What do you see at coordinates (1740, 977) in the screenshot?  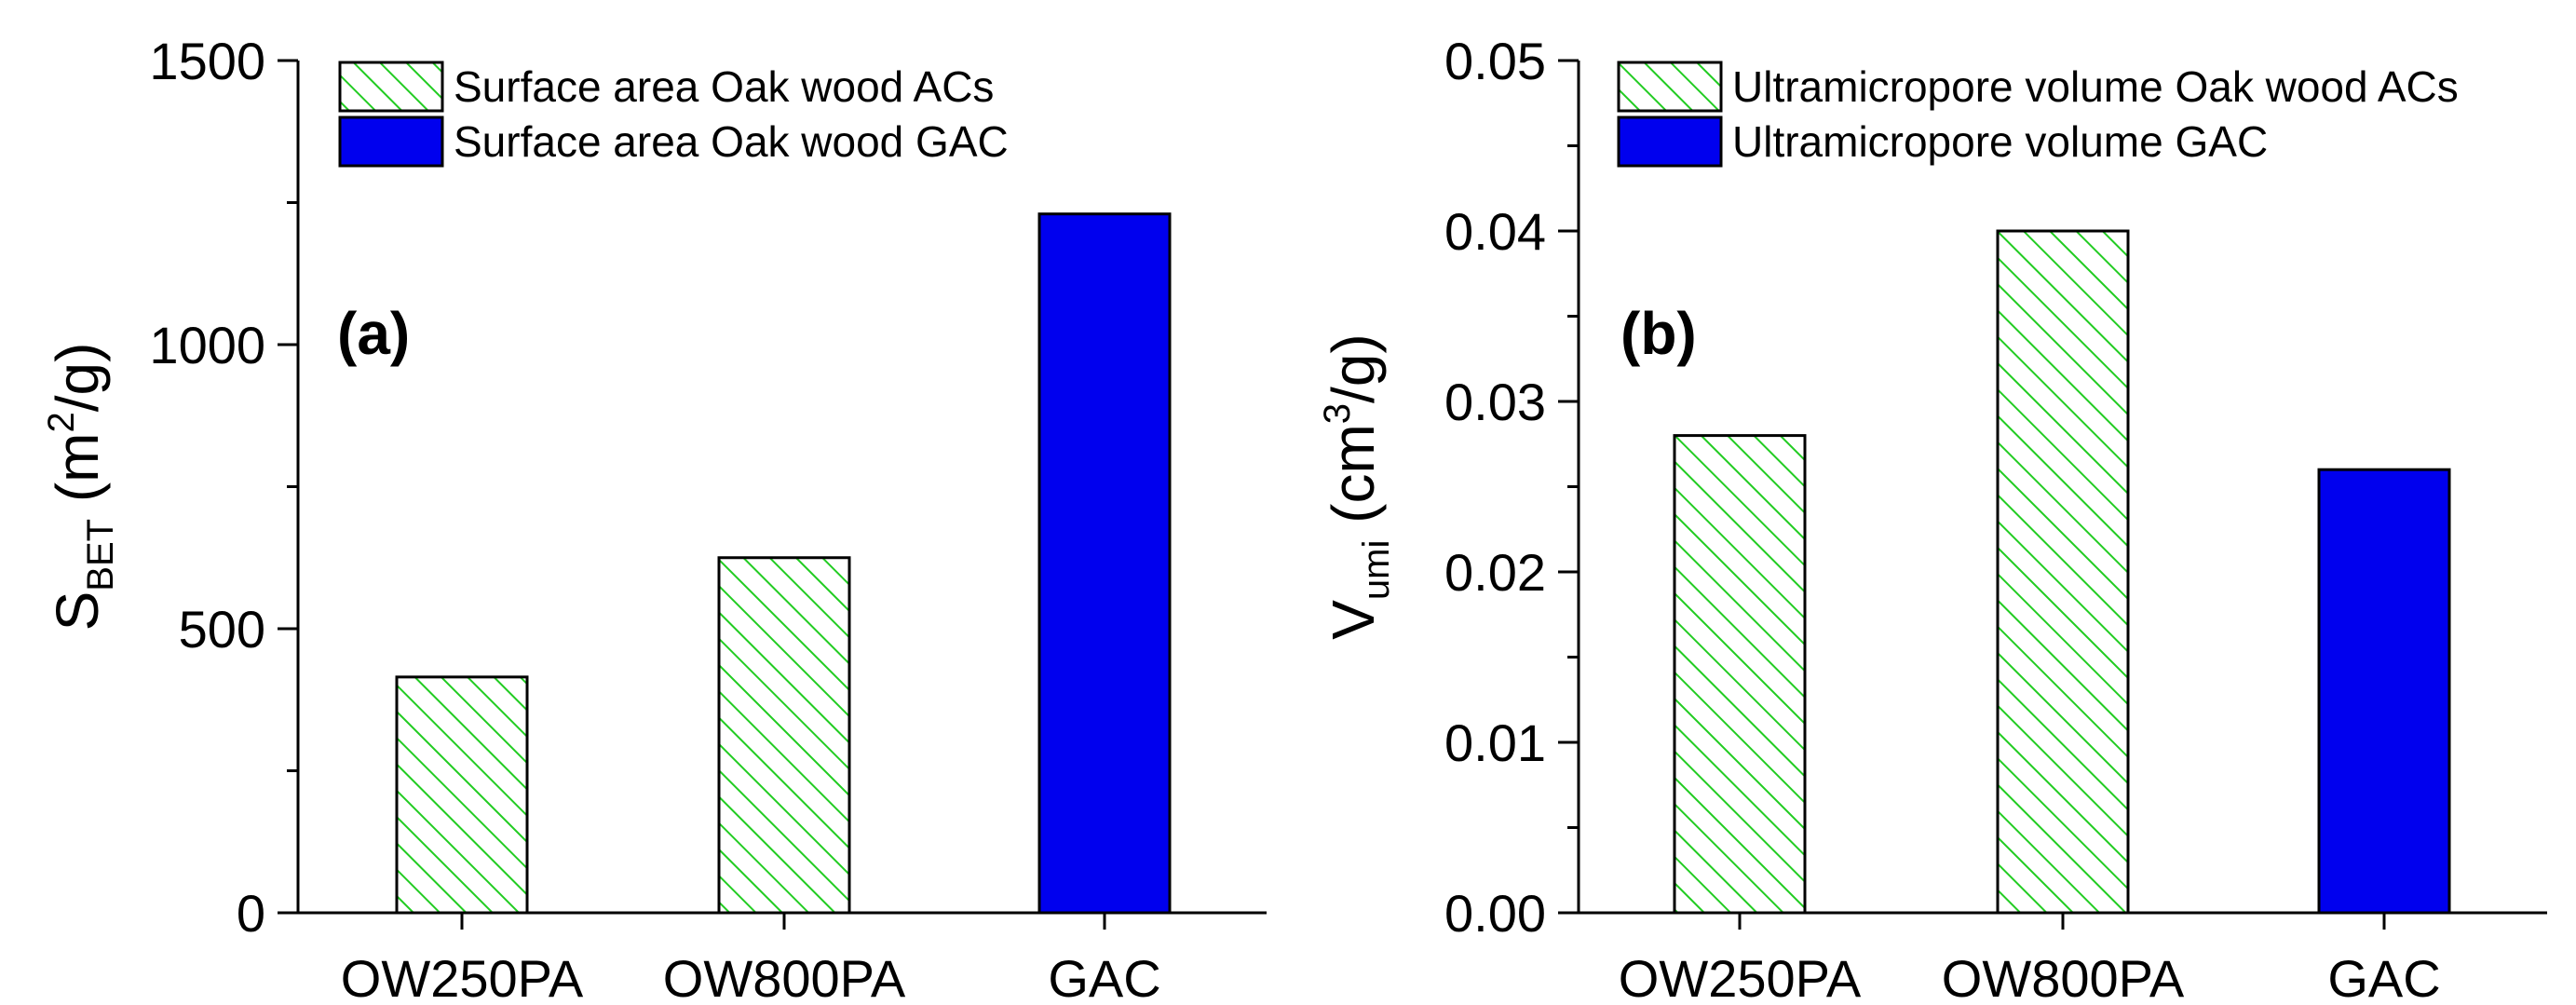 I see `panel-b-x-tick-label: OW250PA` at bounding box center [1740, 977].